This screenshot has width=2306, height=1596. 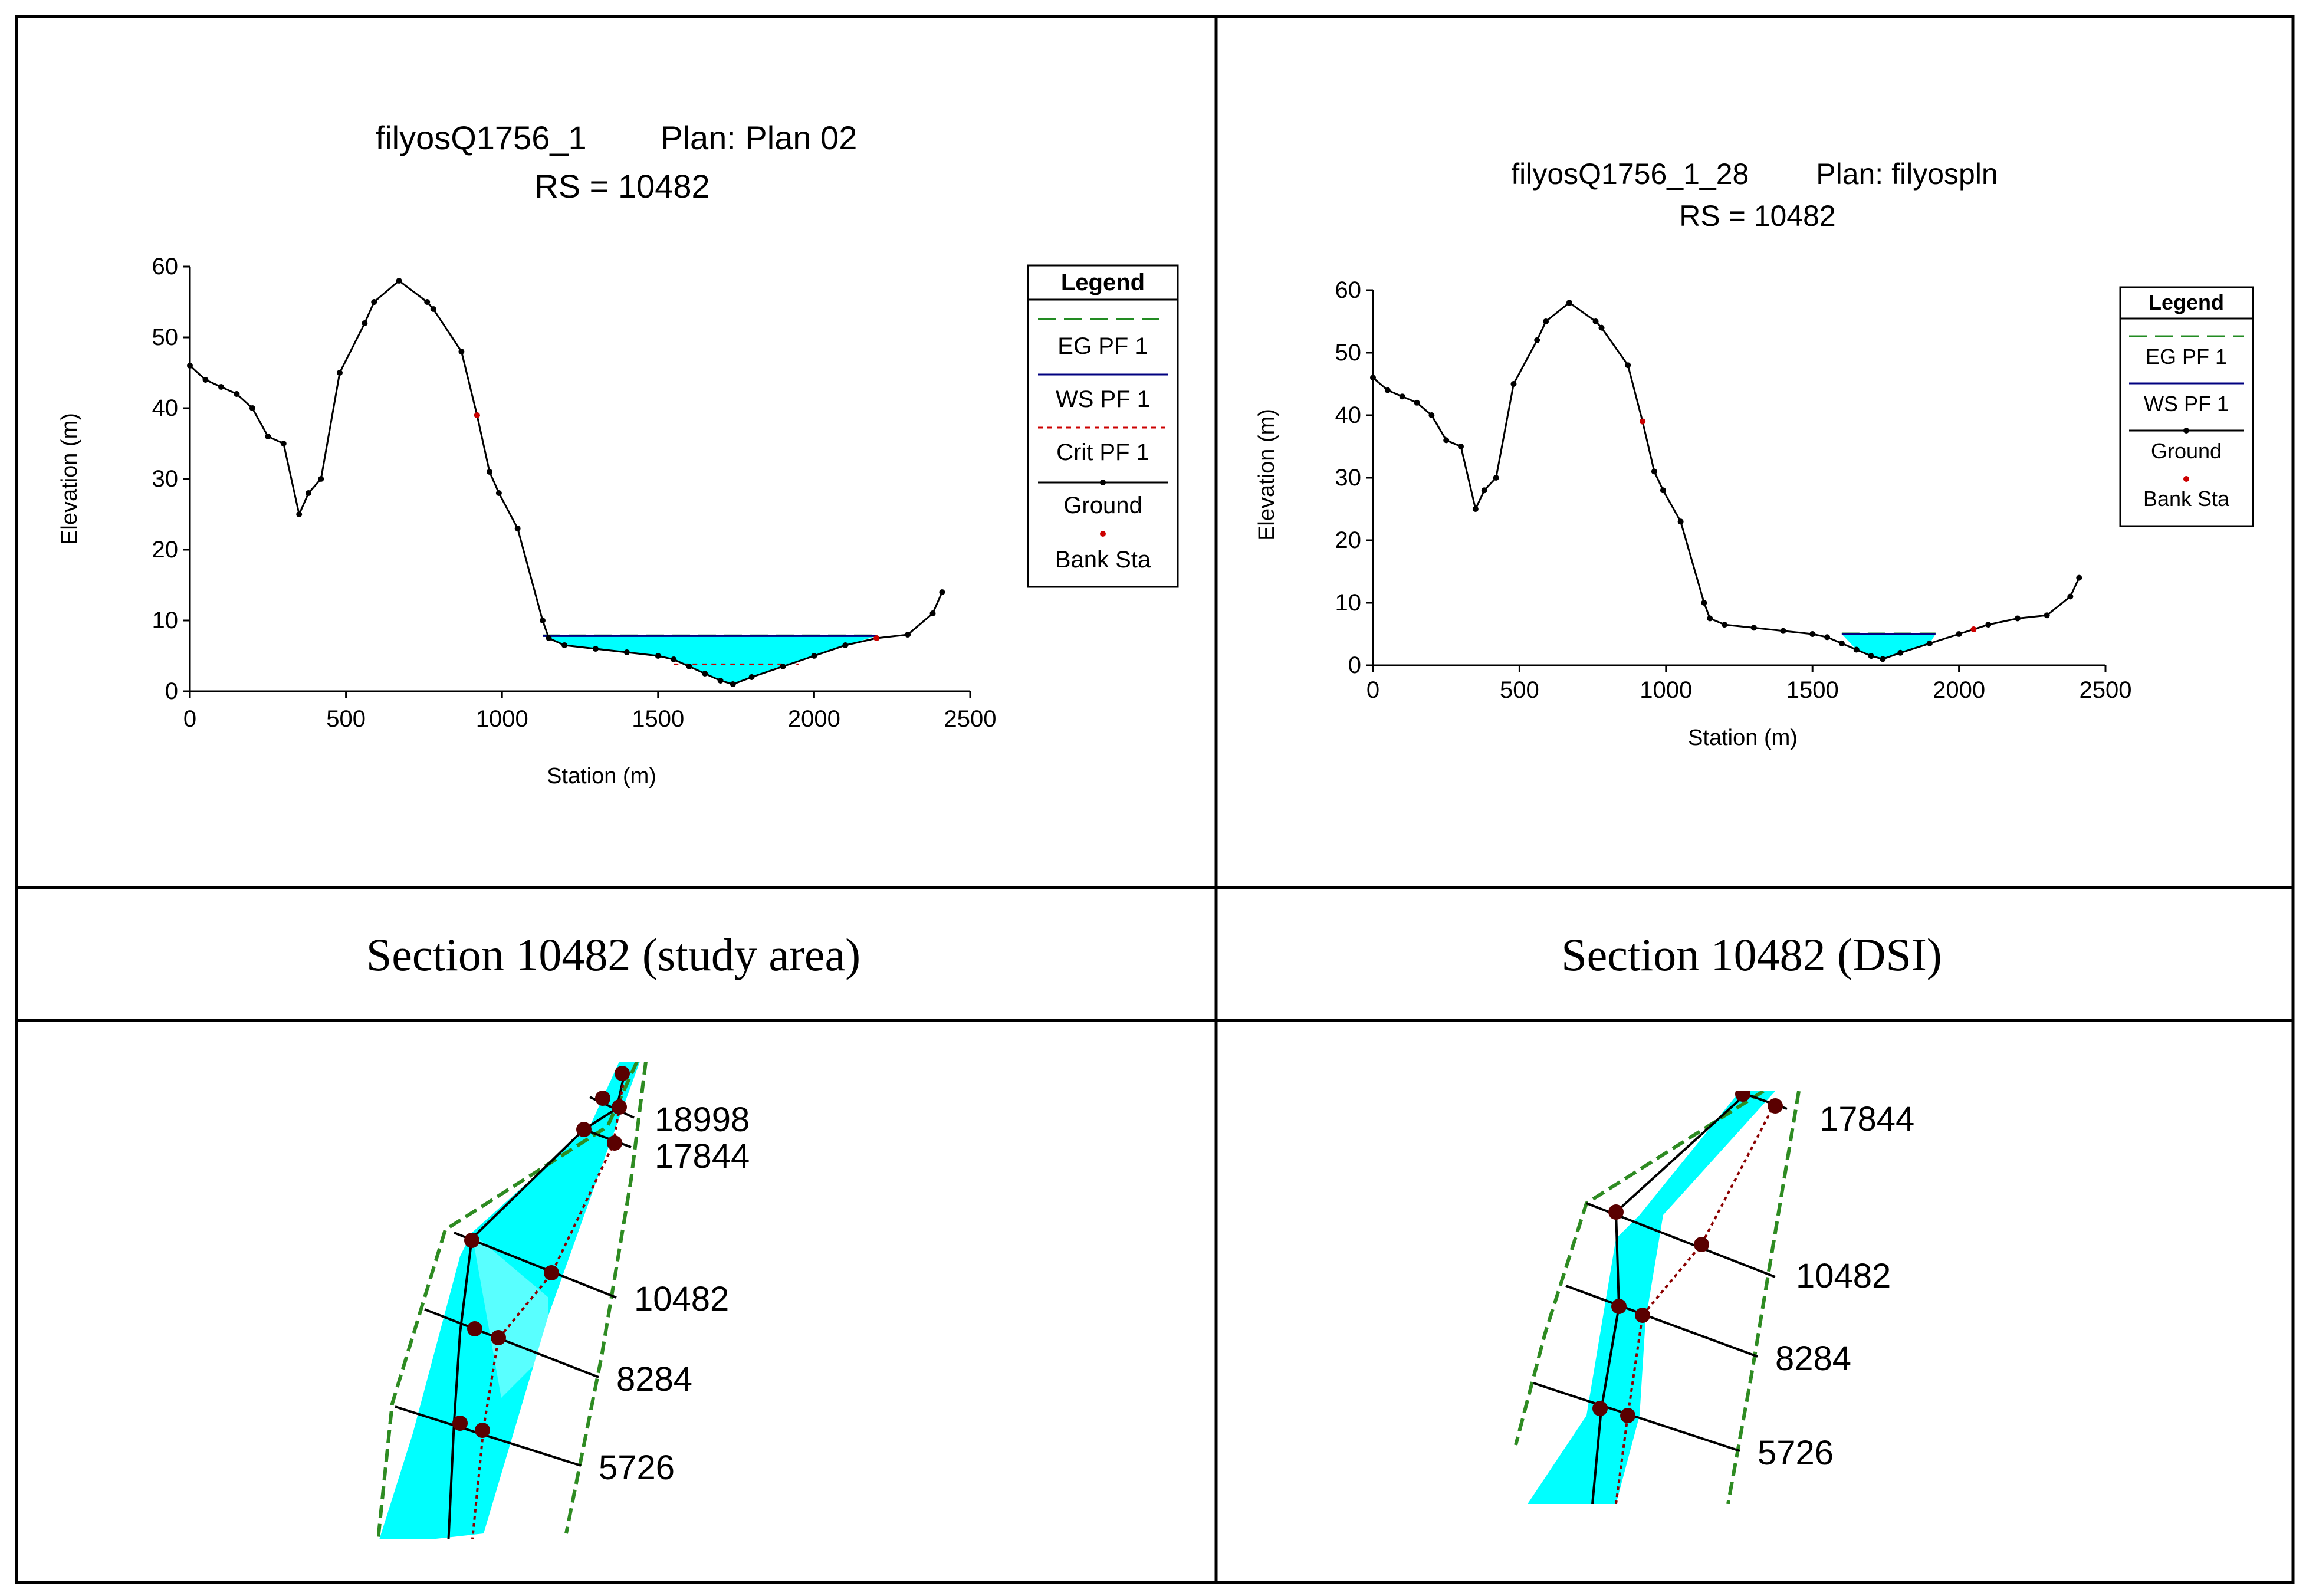 I want to click on legend-ground-marker, so click(x=2186, y=431).